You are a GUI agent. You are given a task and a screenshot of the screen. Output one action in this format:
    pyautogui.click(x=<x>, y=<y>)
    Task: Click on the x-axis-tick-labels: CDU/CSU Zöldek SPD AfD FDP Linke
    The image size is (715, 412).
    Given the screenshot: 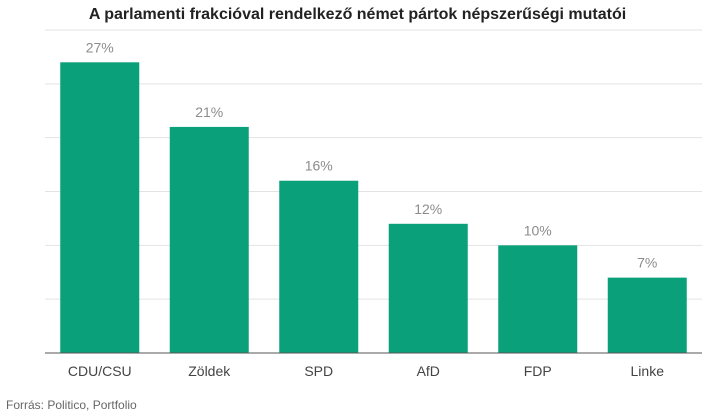 What is the action you would take?
    pyautogui.click(x=366, y=371)
    